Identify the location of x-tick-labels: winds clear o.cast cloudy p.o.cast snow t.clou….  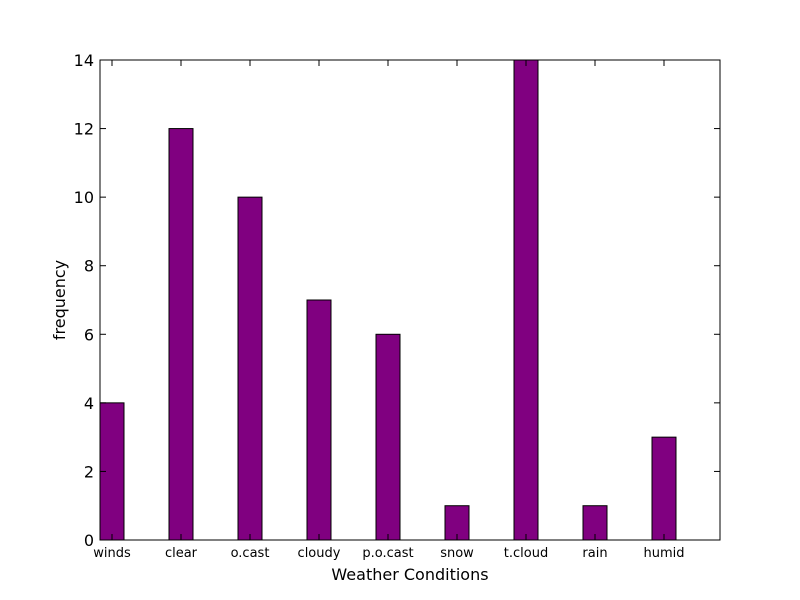
(388, 553).